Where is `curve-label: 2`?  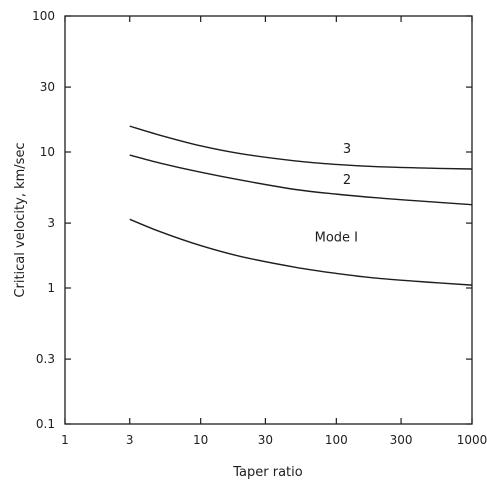
curve-label: 2 is located at coordinates (347, 180).